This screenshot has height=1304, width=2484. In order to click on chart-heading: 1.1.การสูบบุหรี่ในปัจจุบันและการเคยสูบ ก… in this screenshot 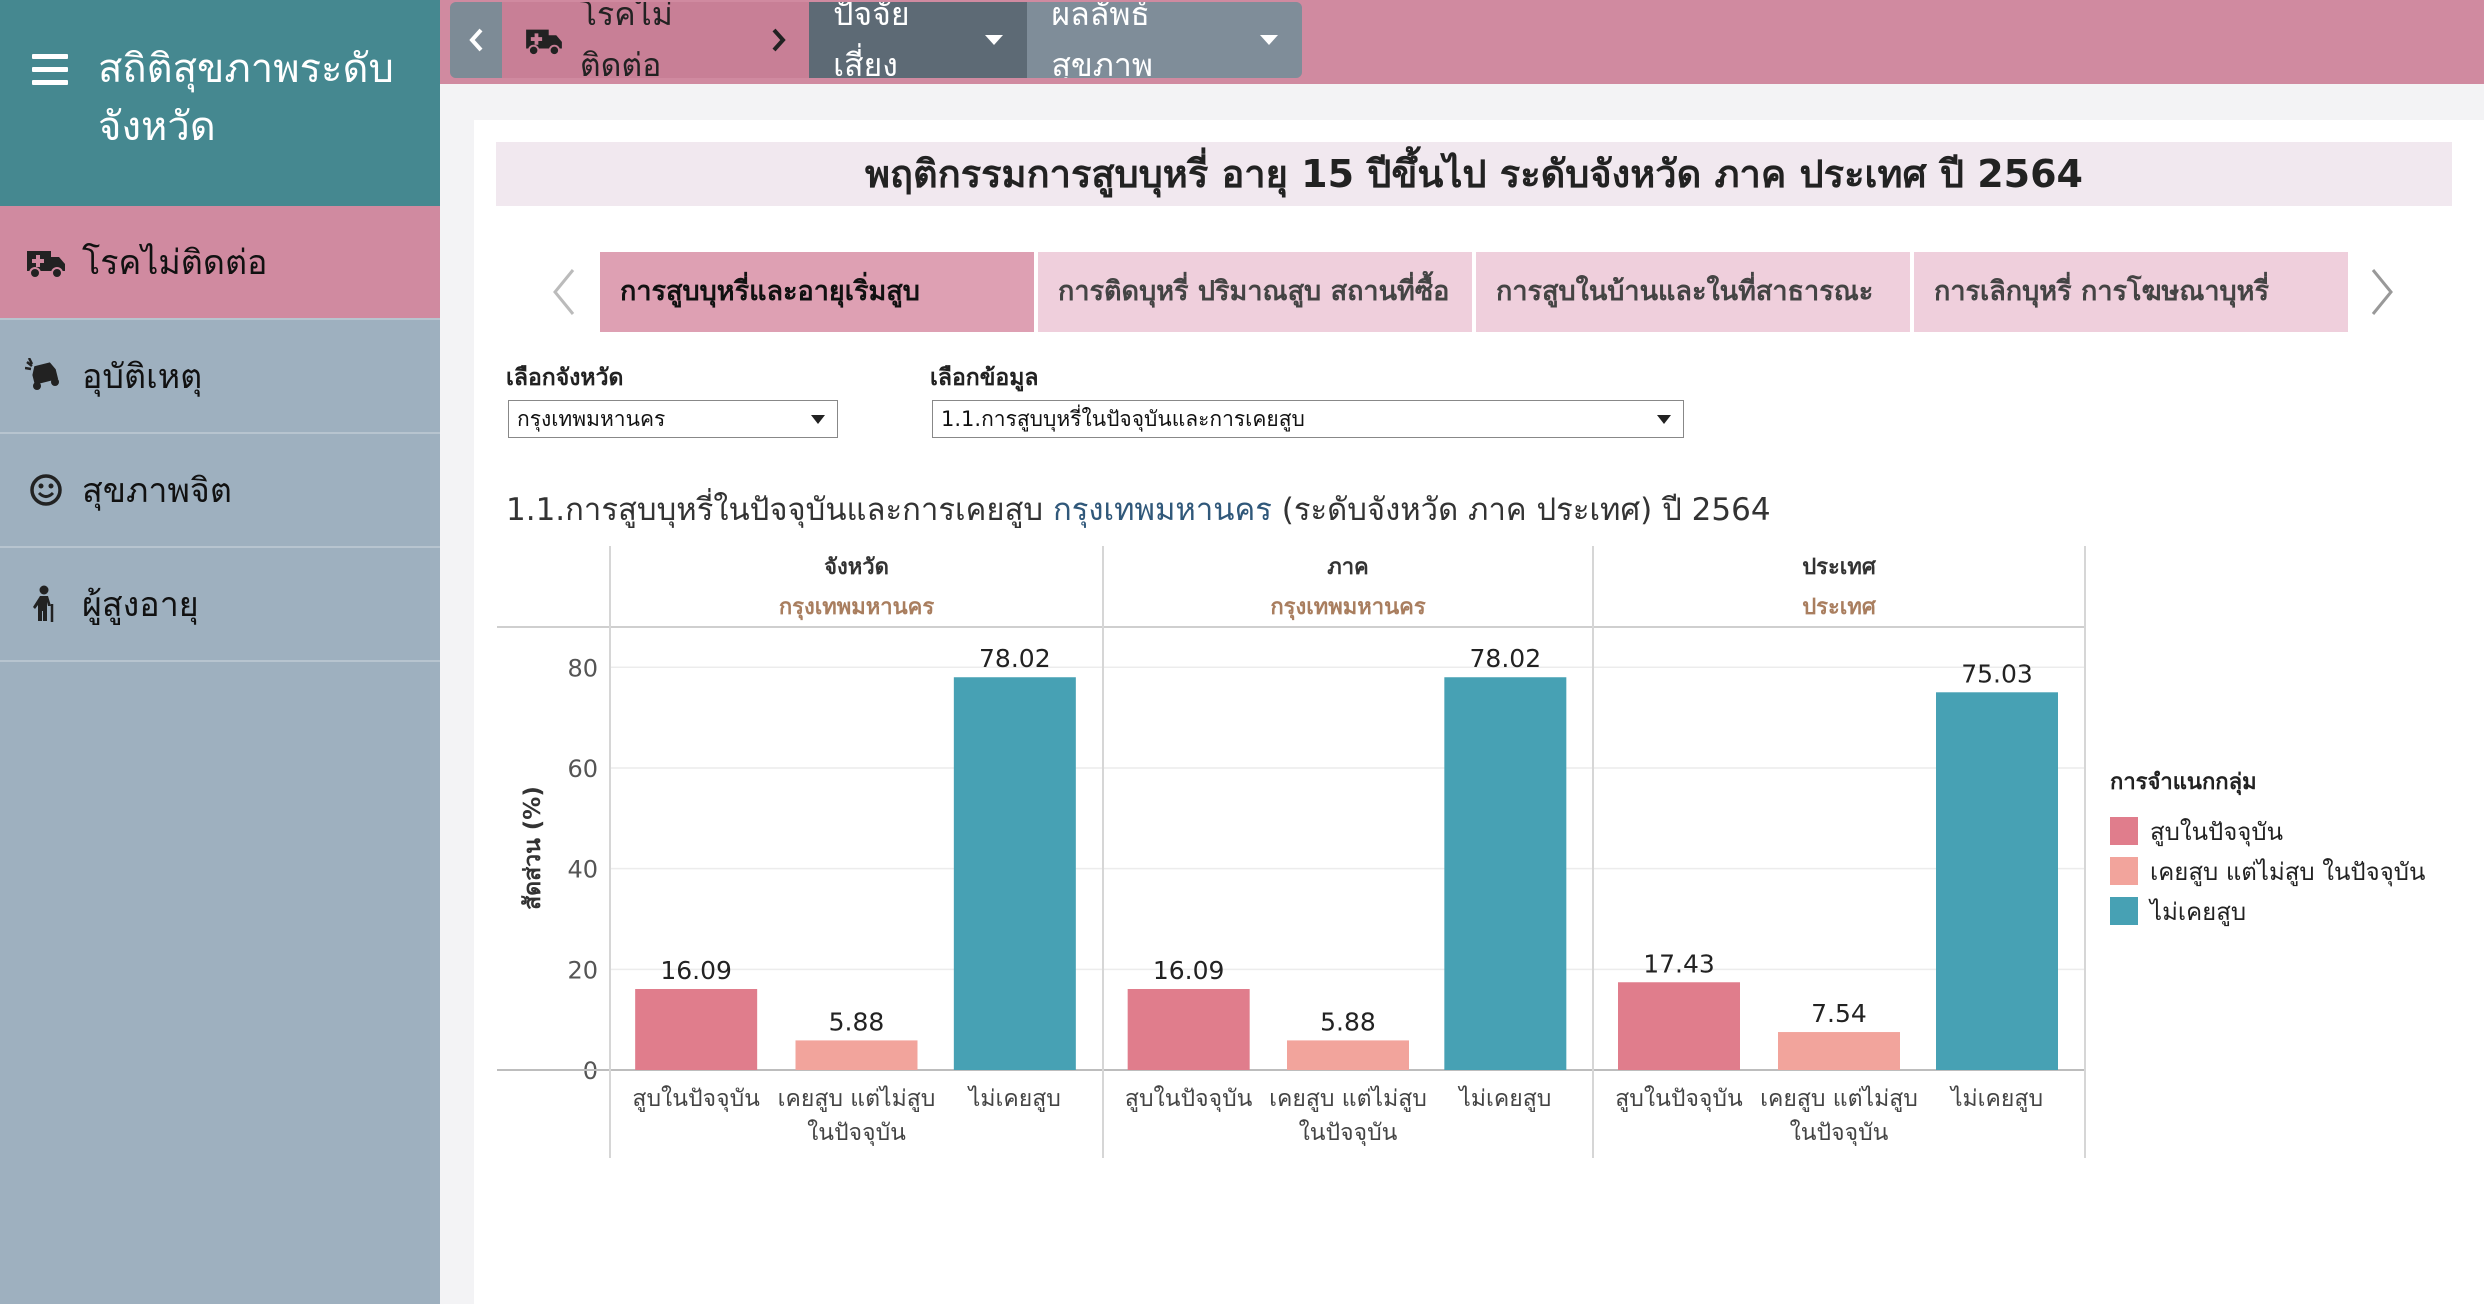, I will do `click(1138, 509)`.